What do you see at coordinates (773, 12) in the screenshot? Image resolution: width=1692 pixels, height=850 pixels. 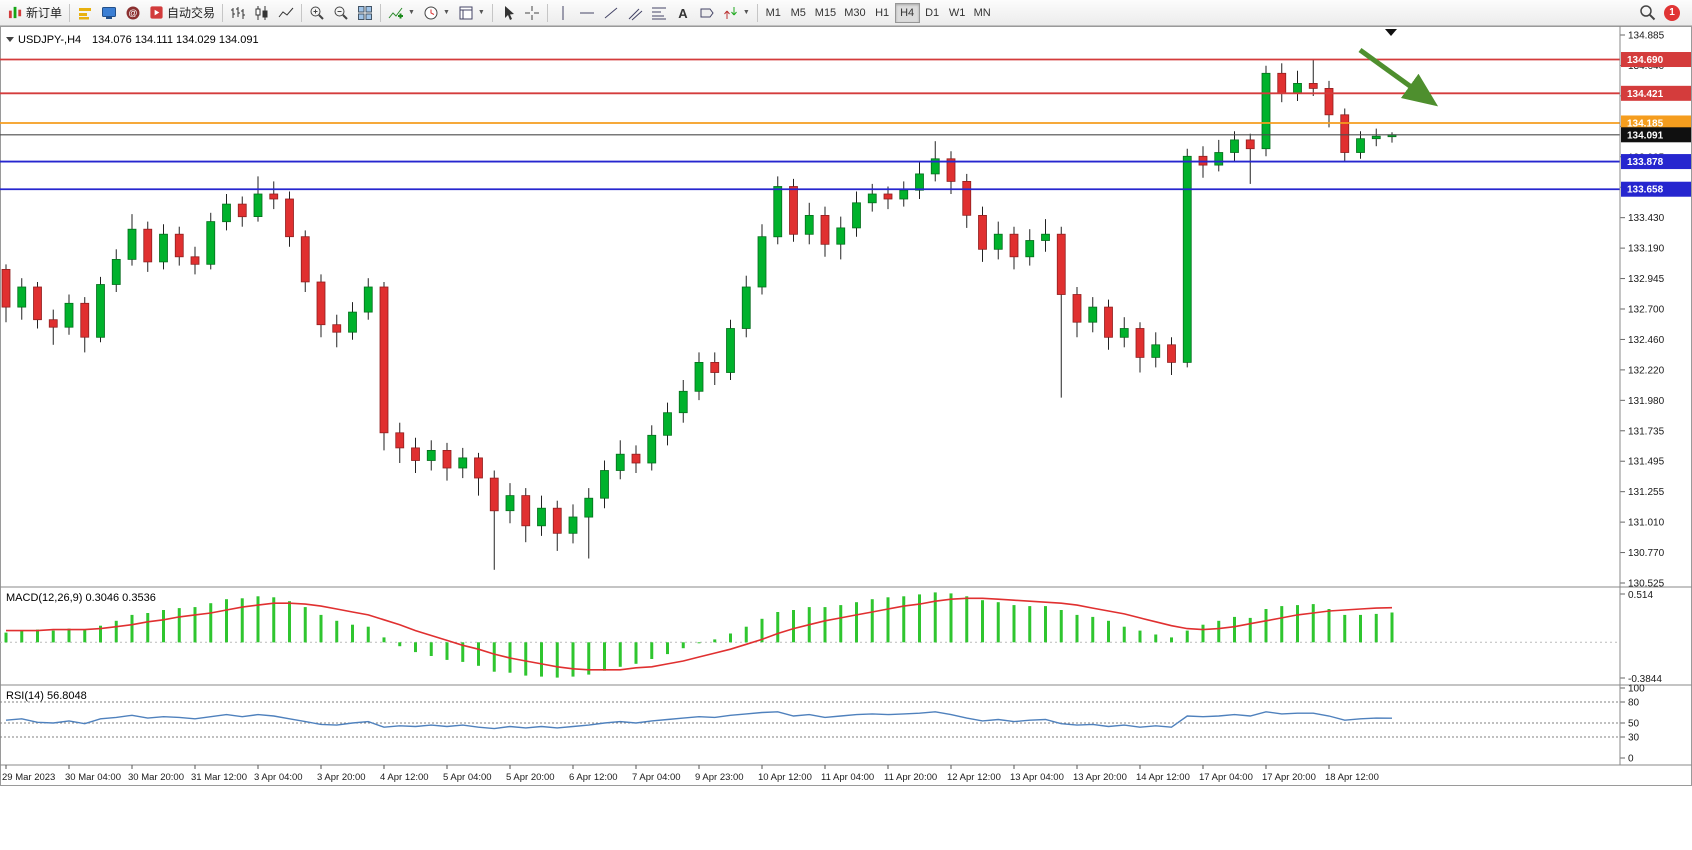 I see `timeframe-button-m1: M1` at bounding box center [773, 12].